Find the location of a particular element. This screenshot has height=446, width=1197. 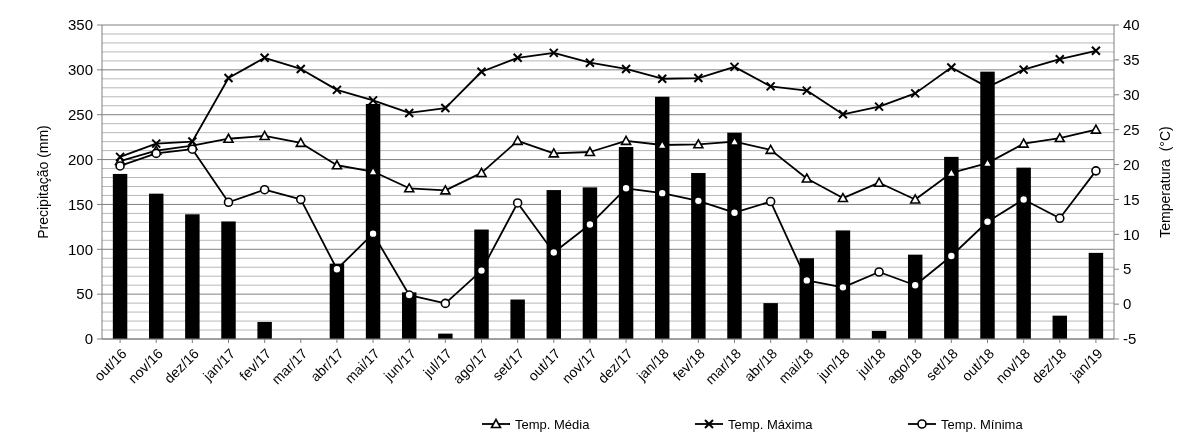

y2-tick-label: 10 is located at coordinates (1131, 234).